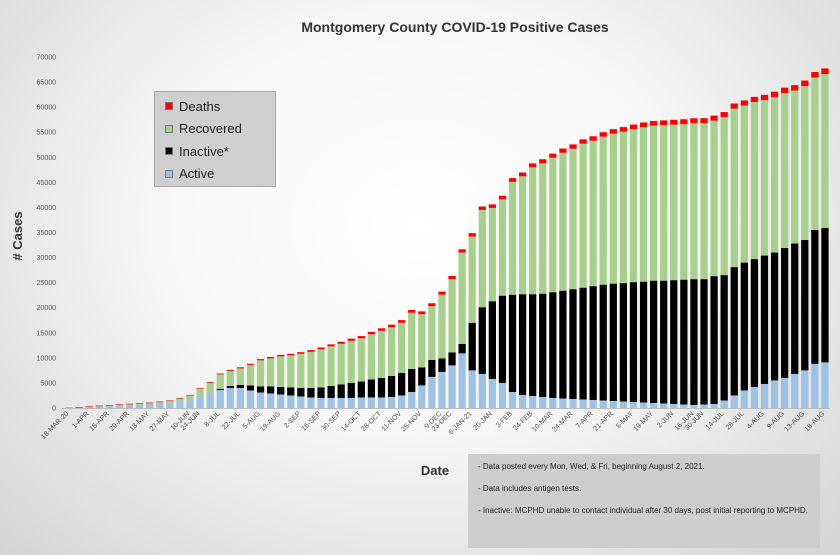  Describe the element at coordinates (55, 425) in the screenshot. I see `x-tick-label: 18-MAR-20` at that location.